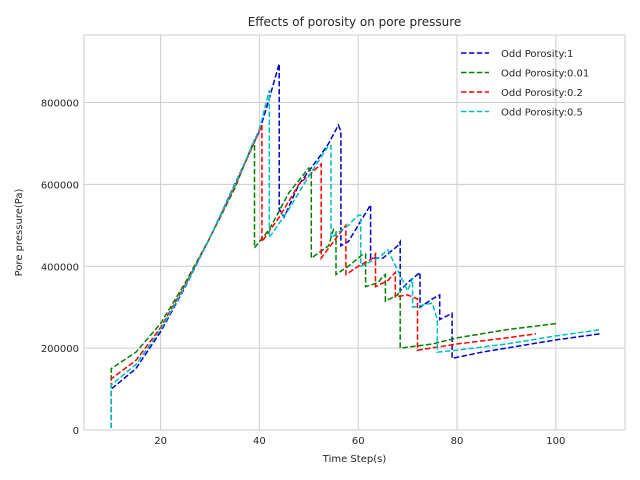 This screenshot has height=480, width=640. What do you see at coordinates (542, 113) in the screenshot?
I see `legend-label: Odd Porosity:0.5` at bounding box center [542, 113].